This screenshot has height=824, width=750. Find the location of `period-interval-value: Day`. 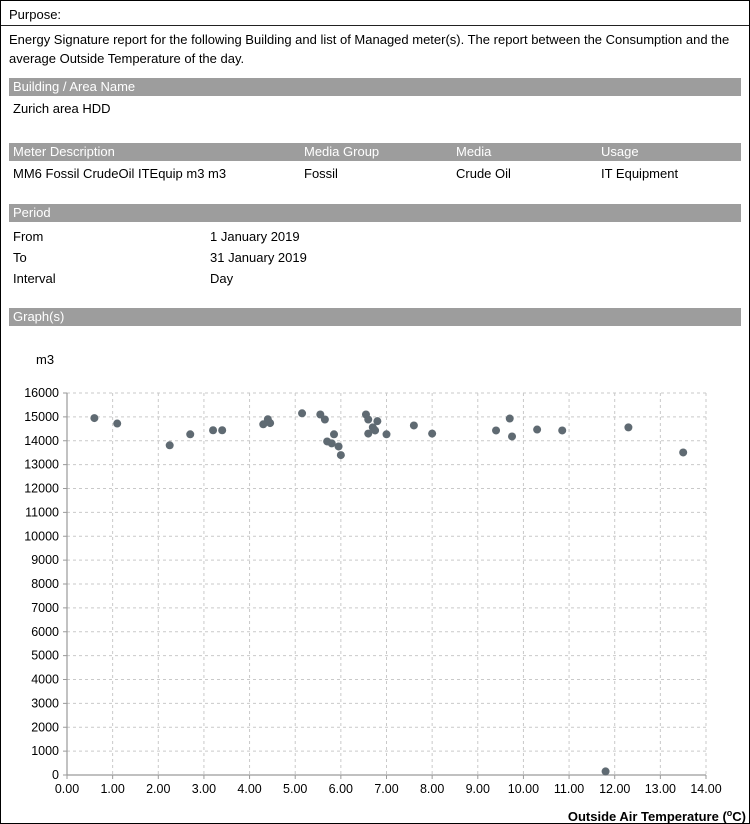

period-interval-value: Day is located at coordinates (222, 278).